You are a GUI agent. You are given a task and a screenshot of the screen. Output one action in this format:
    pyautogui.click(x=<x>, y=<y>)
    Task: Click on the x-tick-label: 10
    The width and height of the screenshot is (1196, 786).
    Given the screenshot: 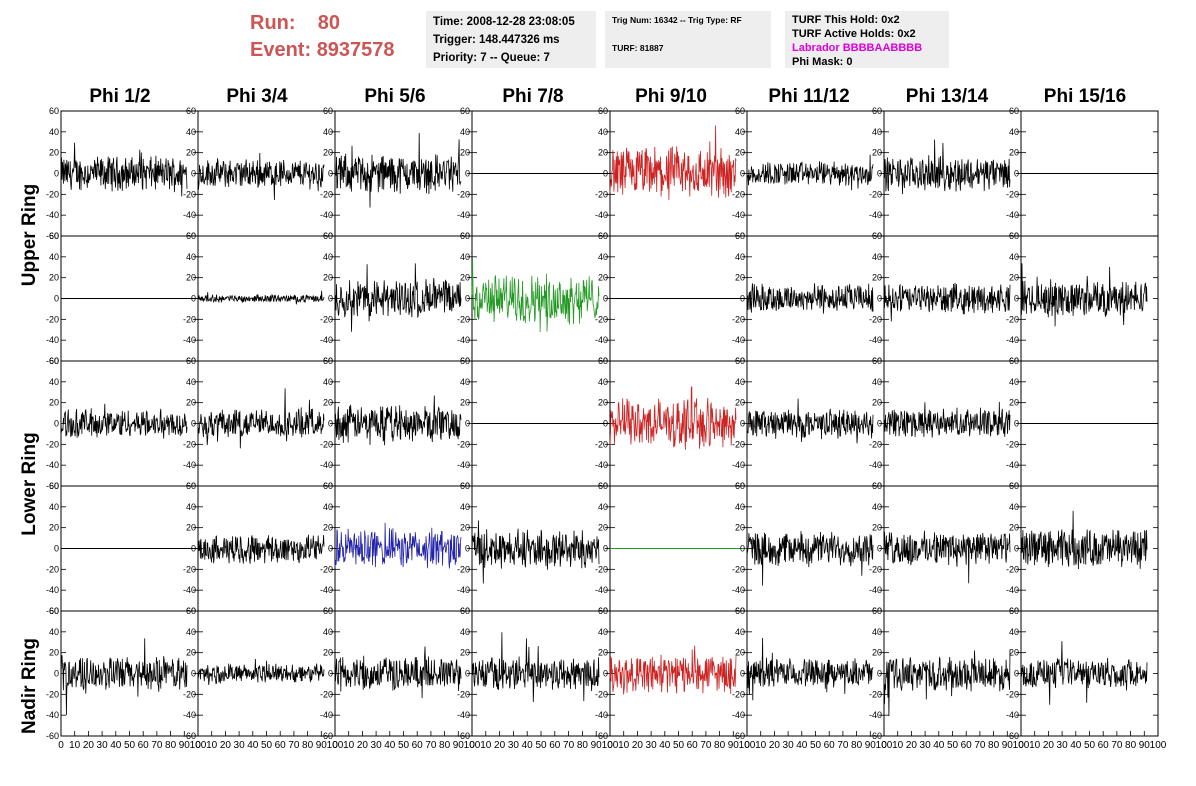 What is the action you would take?
    pyautogui.click(x=898, y=745)
    